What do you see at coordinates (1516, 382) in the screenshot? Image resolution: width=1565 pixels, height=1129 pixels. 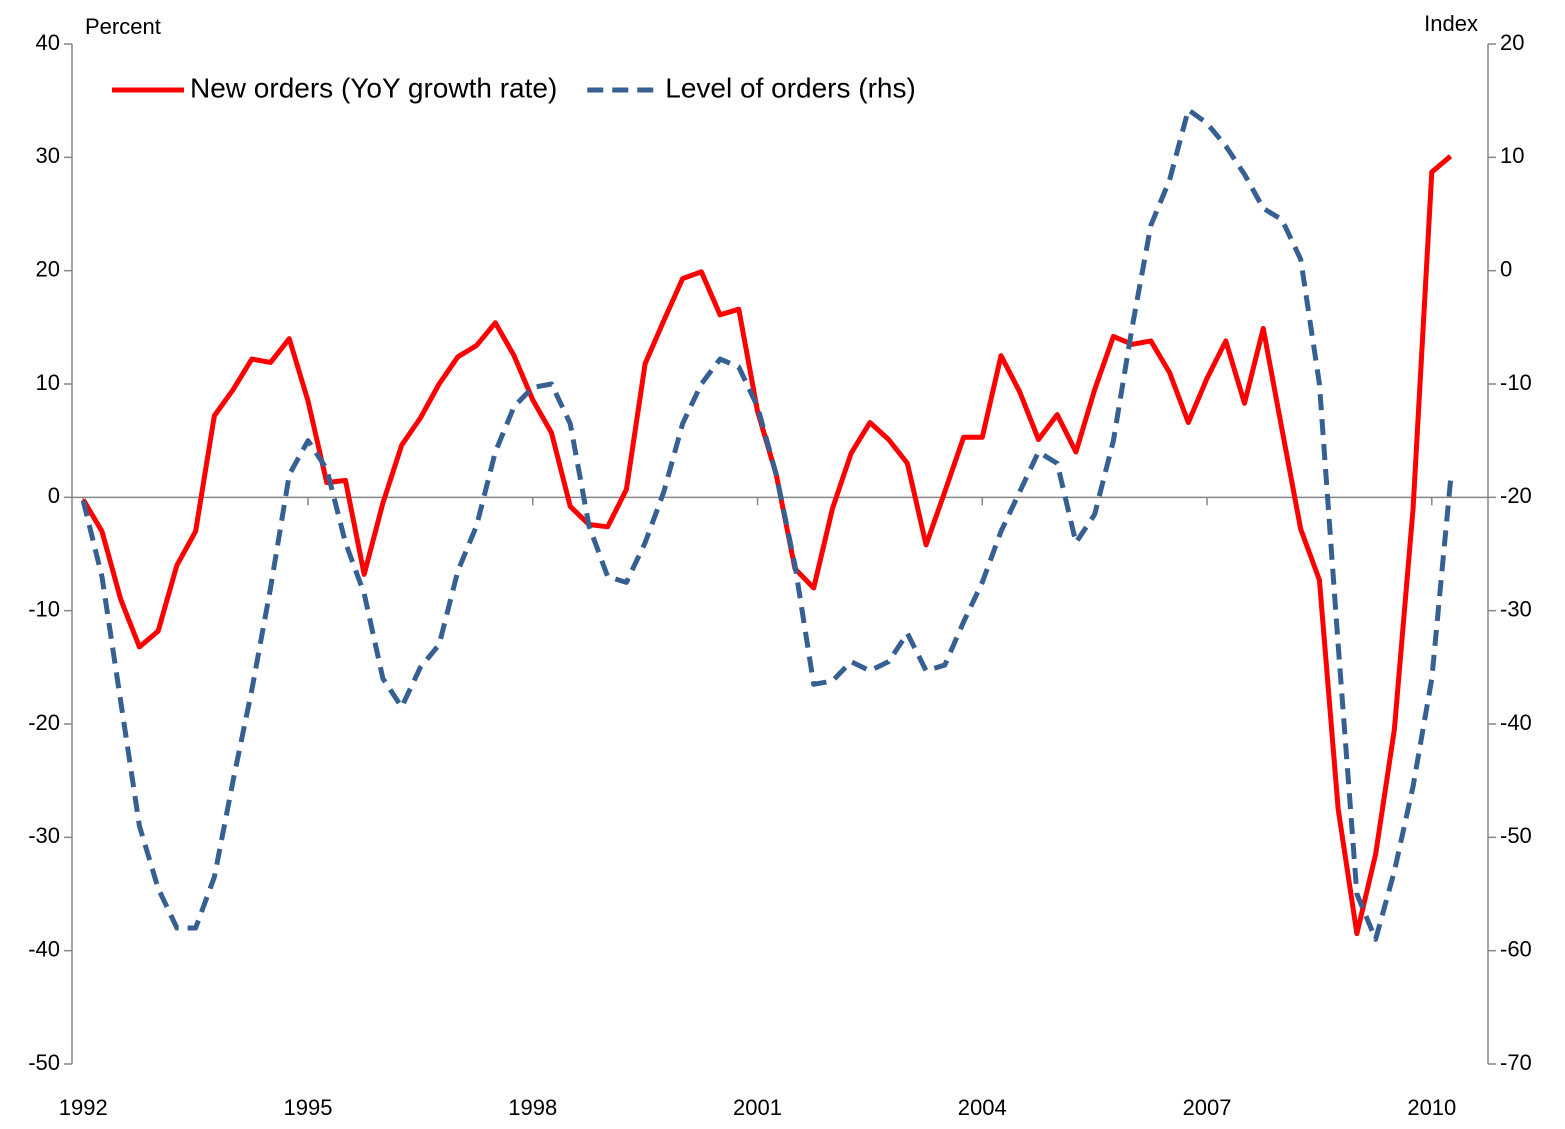 I see `y2-tick-label: -10` at bounding box center [1516, 382].